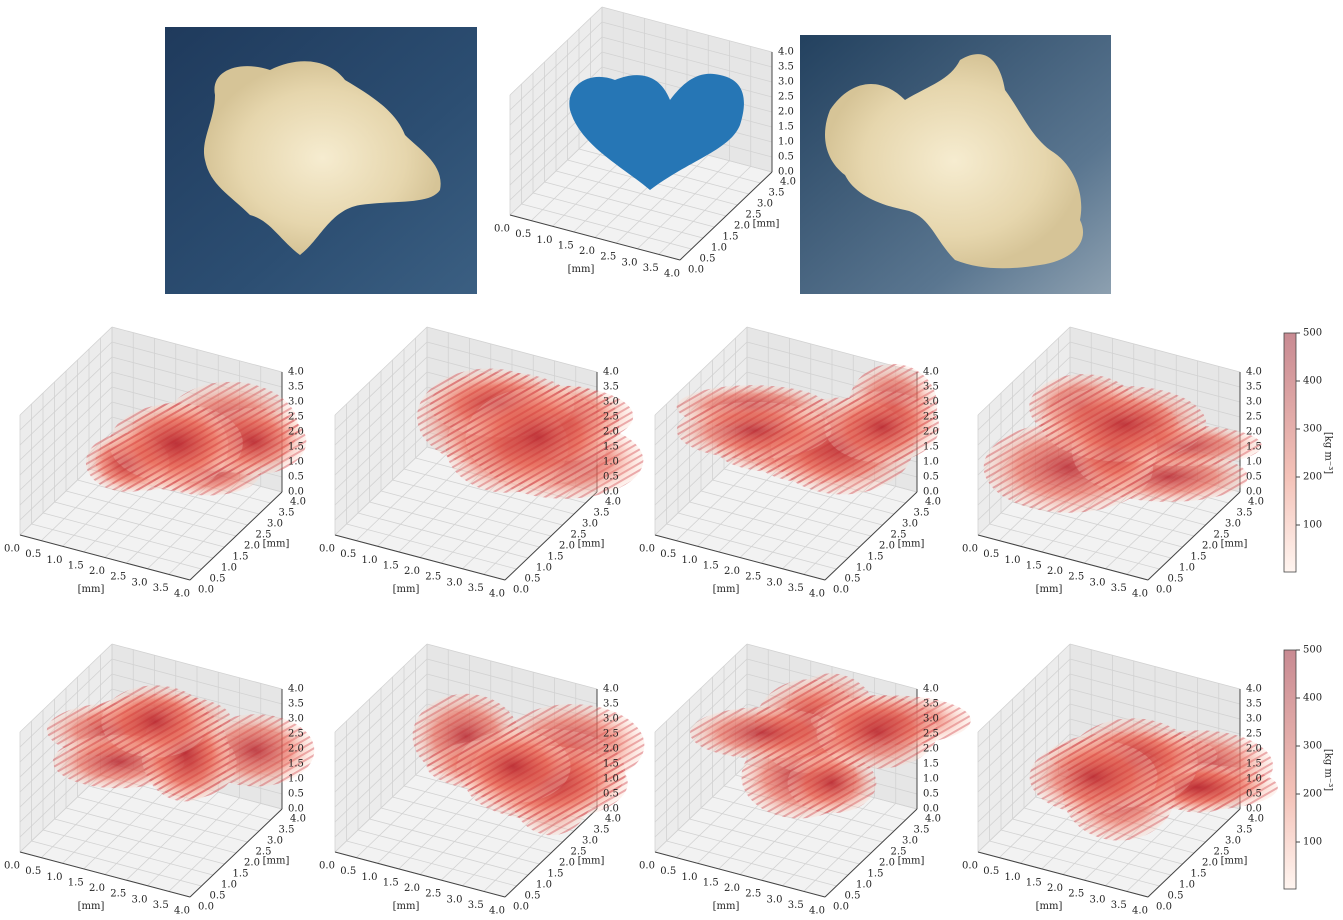 This screenshot has height=920, width=1343. I want to click on x-tick-label: 0.0, so click(970, 549).